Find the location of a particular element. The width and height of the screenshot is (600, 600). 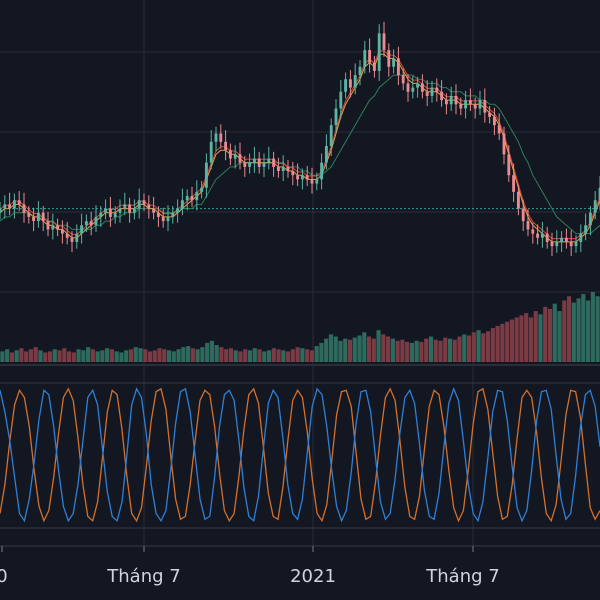

x-tick-label-0: 0 is located at coordinates (4, 576).